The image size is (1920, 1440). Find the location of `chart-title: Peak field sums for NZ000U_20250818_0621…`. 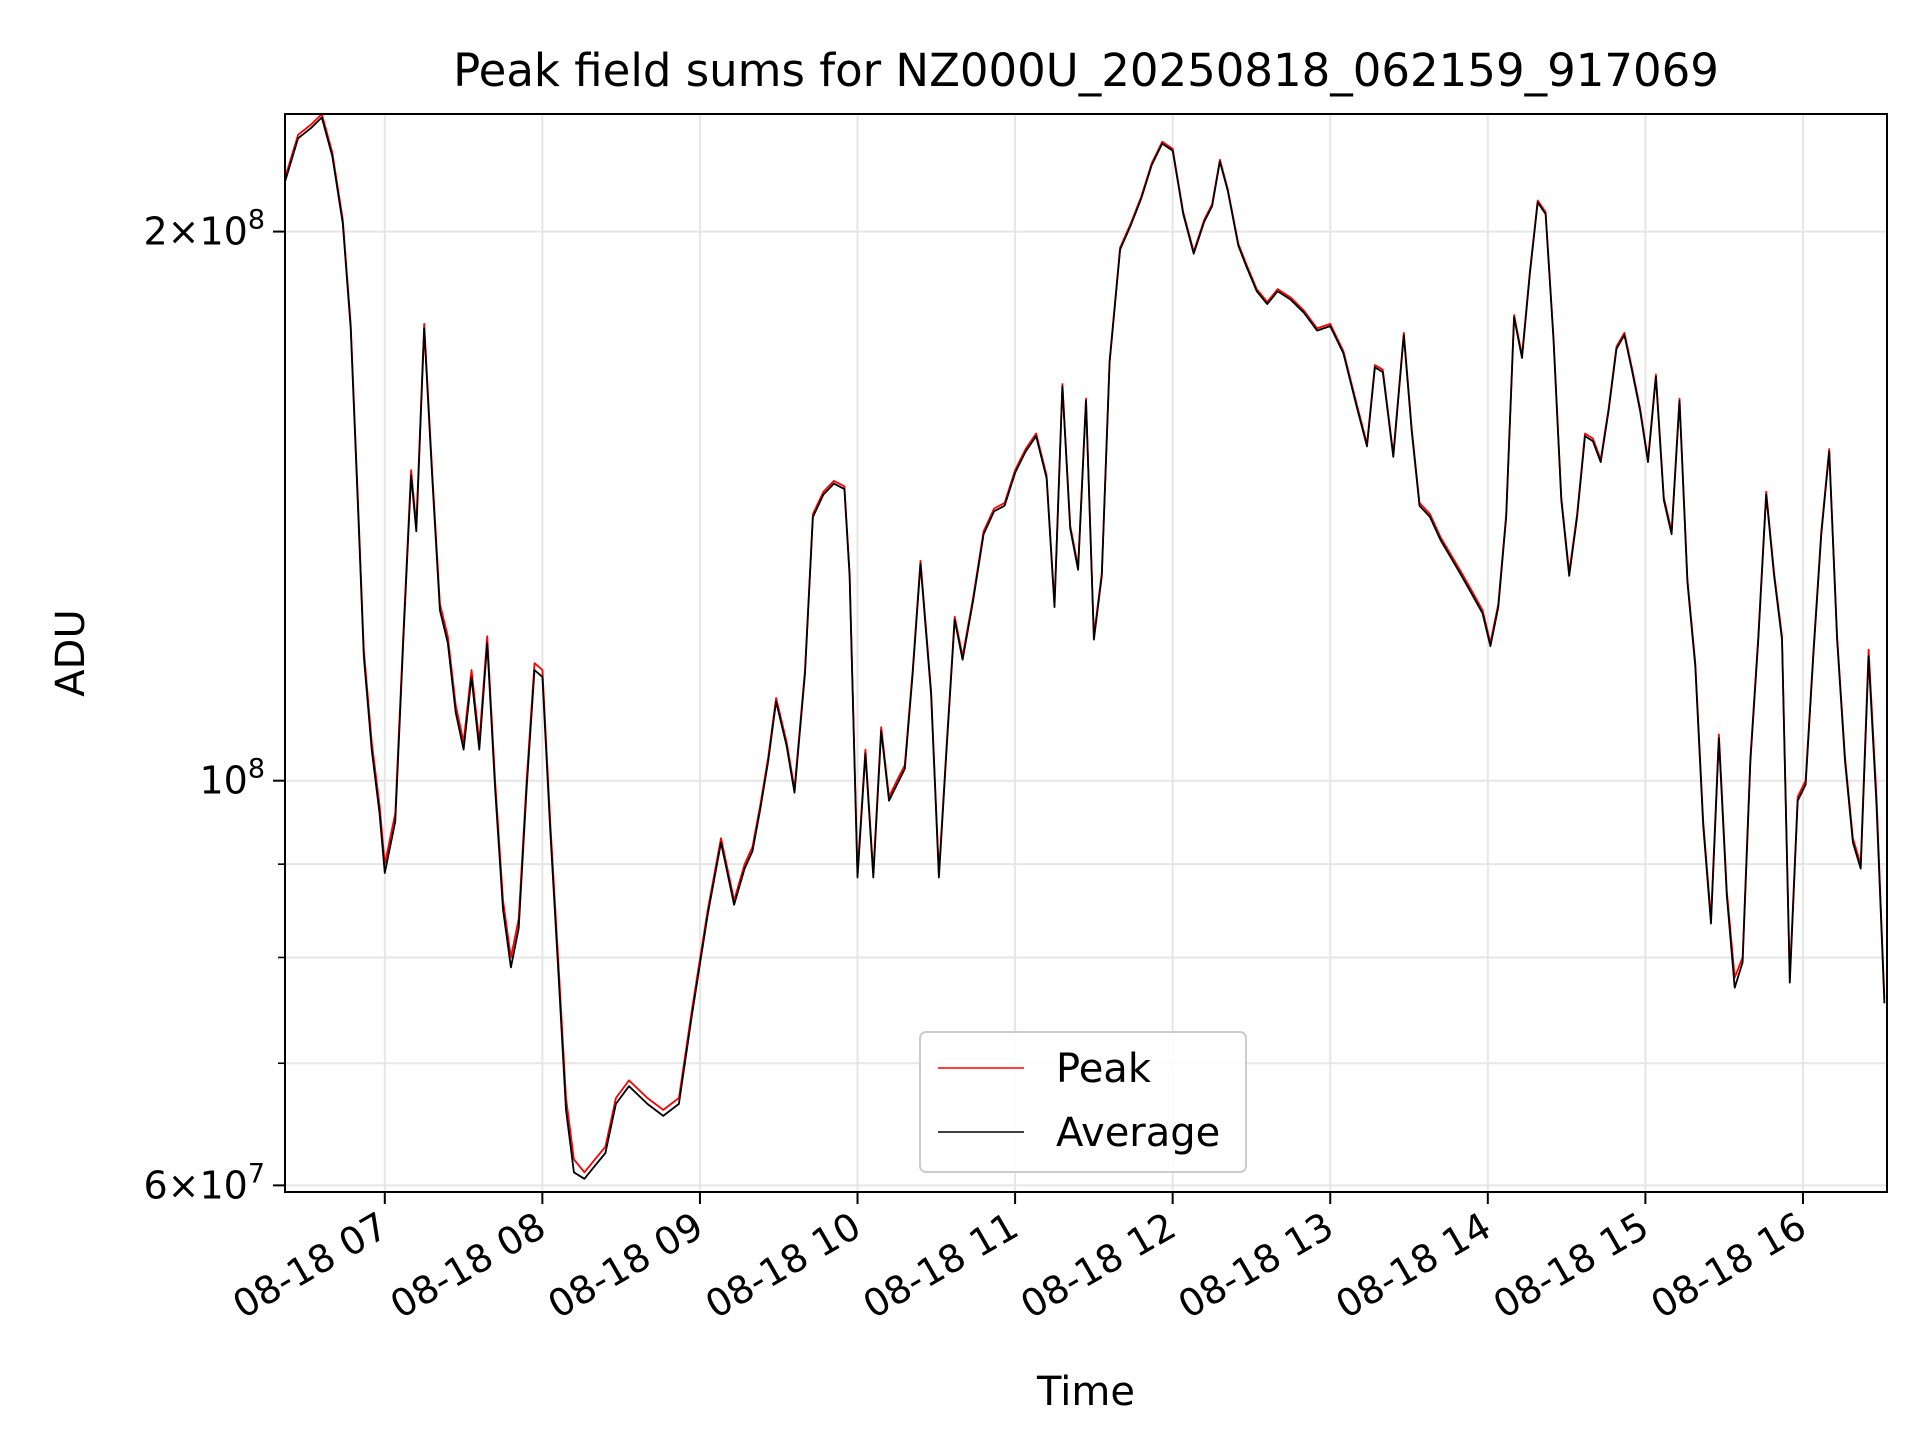

chart-title: Peak field sums for NZ000U_20250818_0621… is located at coordinates (1086, 70).